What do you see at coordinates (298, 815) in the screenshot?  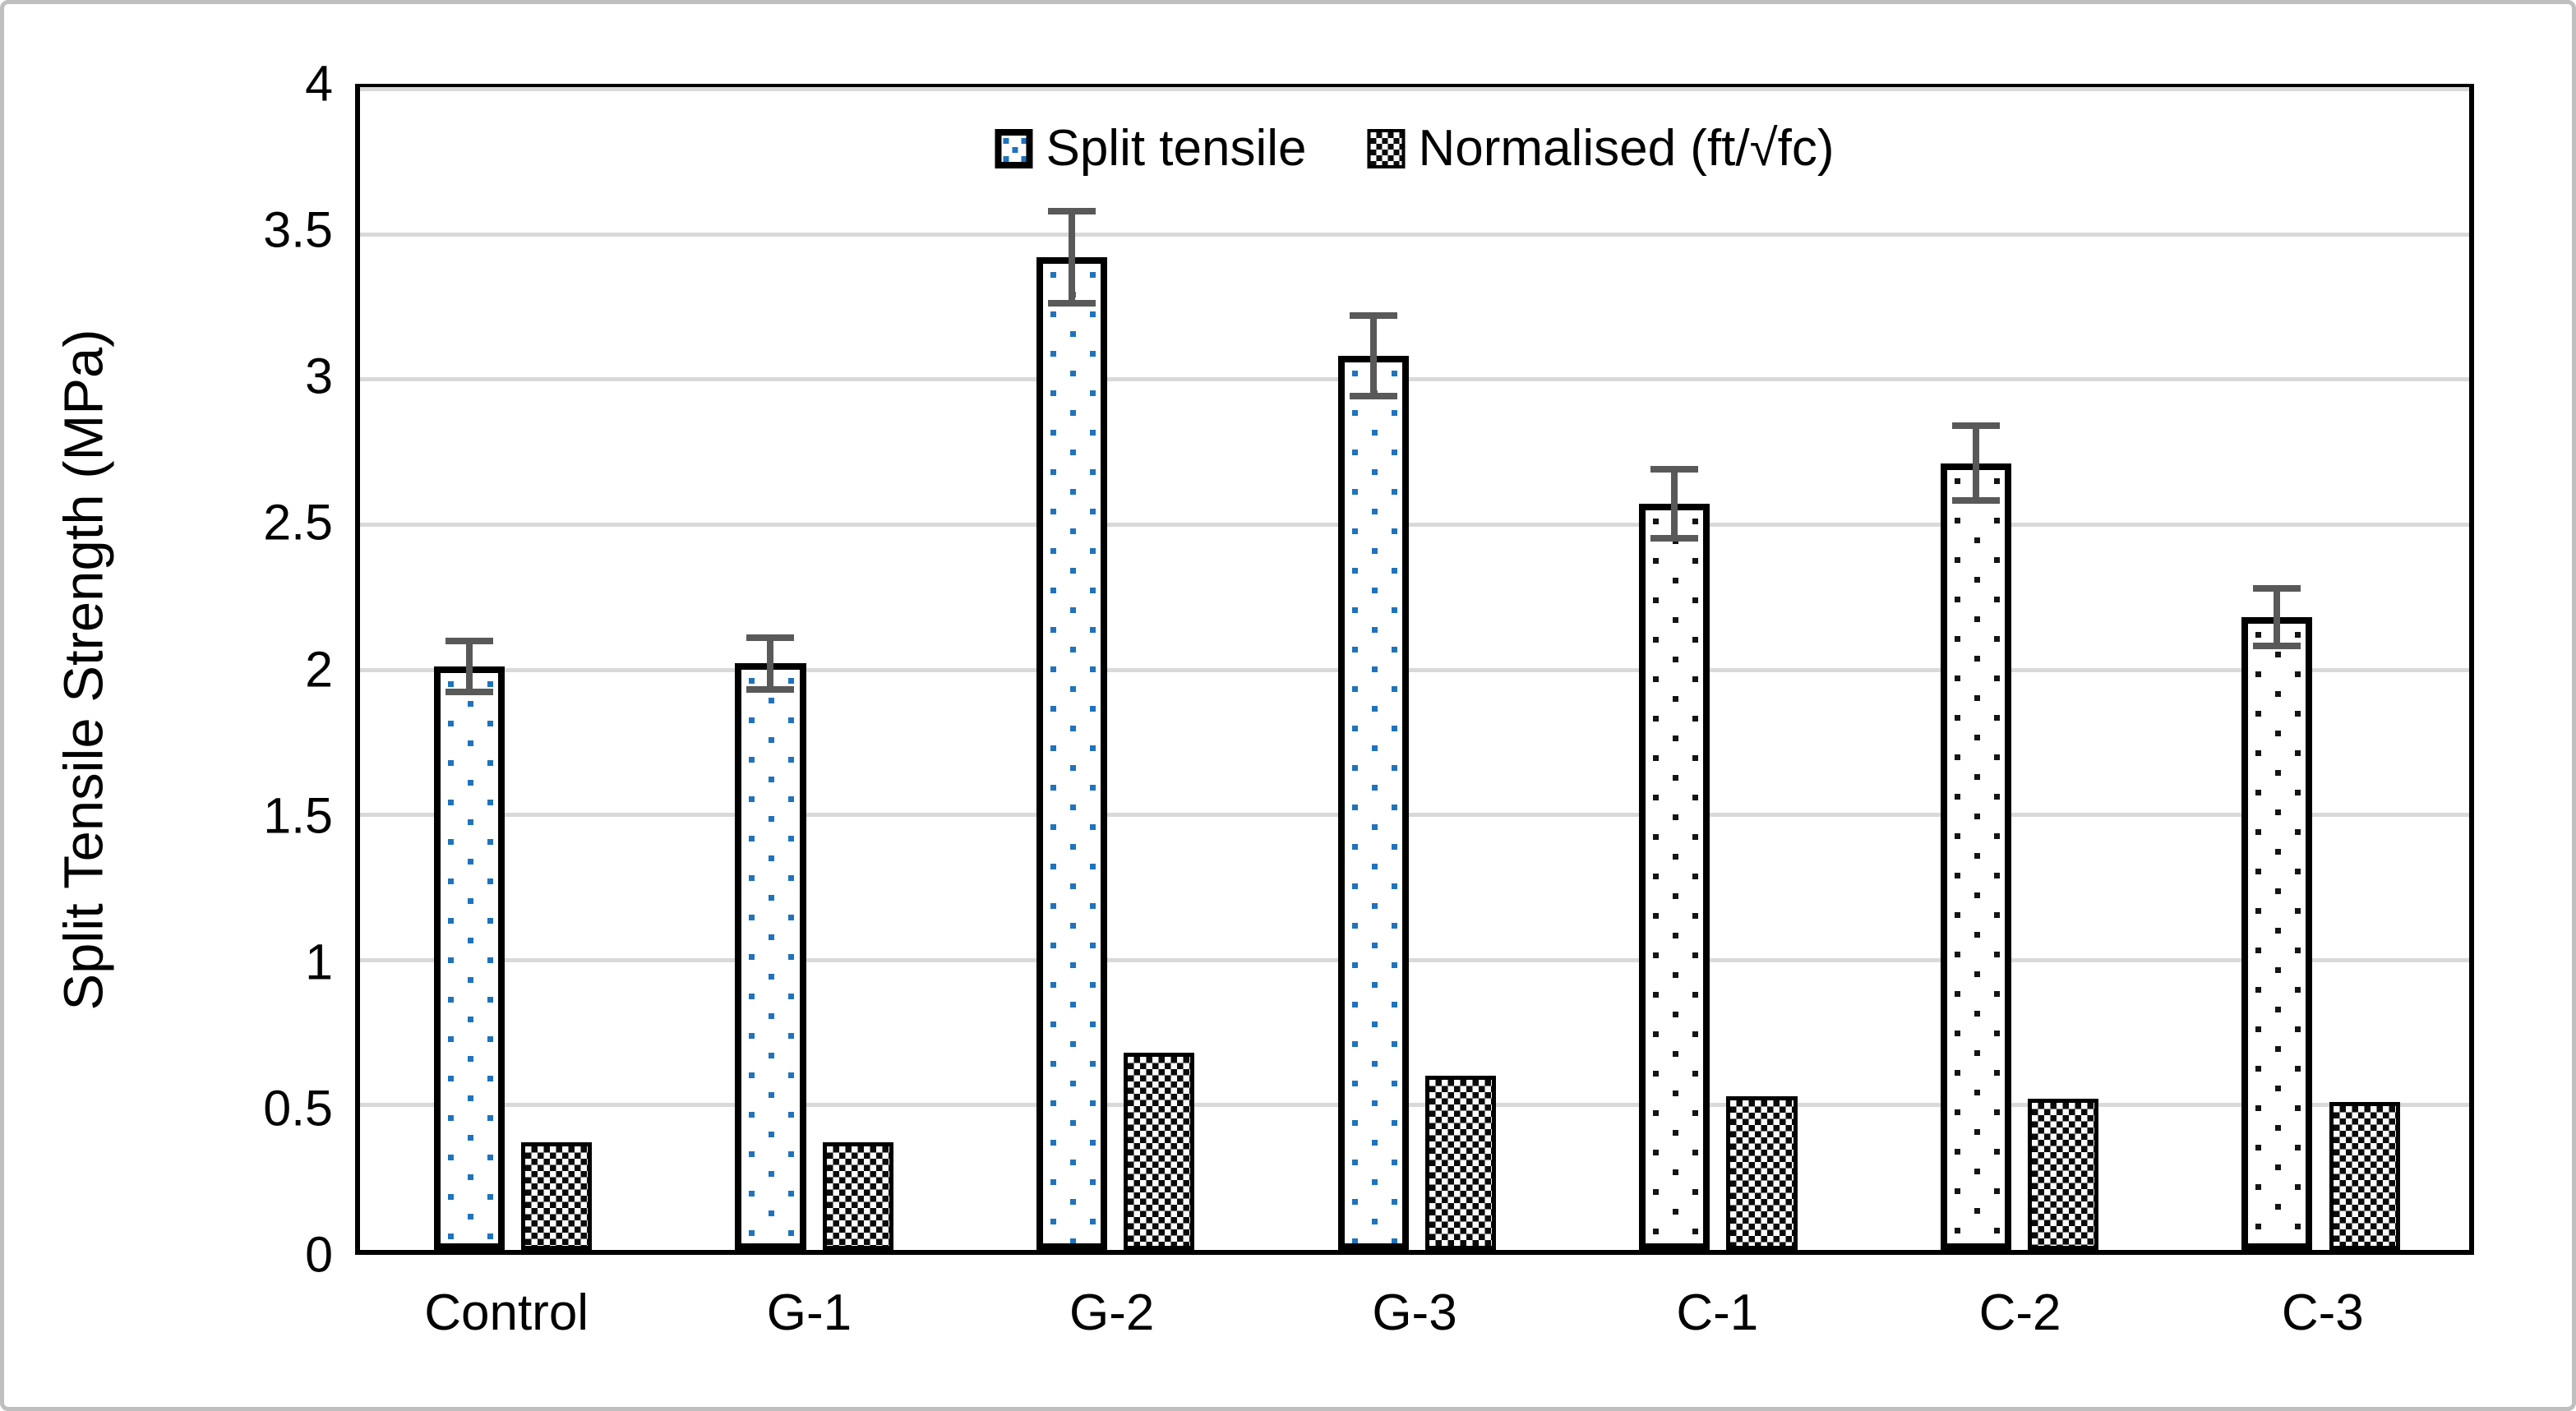 I see `y-tick-label: 1.5` at bounding box center [298, 815].